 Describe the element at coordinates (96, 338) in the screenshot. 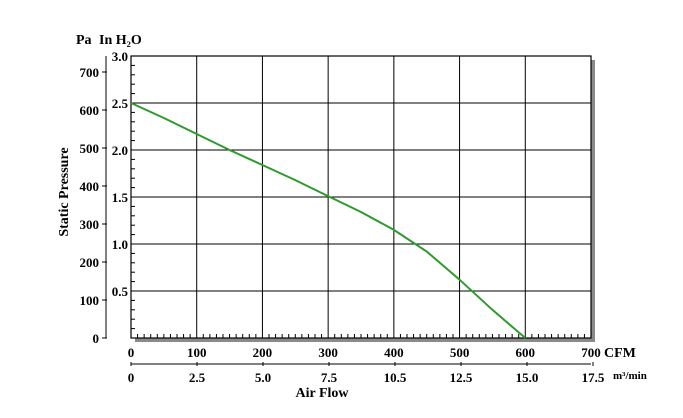

I see `y-tick-label-pa: 0` at that location.